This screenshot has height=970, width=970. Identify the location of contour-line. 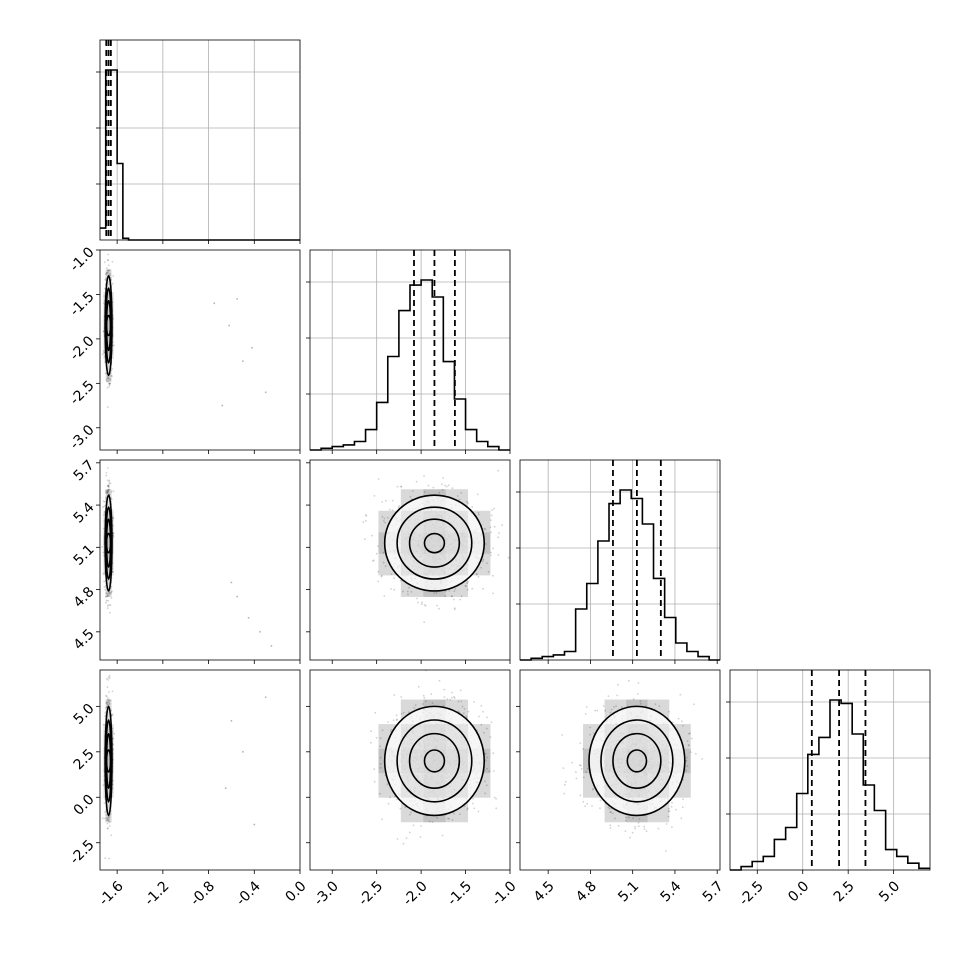
(434, 543).